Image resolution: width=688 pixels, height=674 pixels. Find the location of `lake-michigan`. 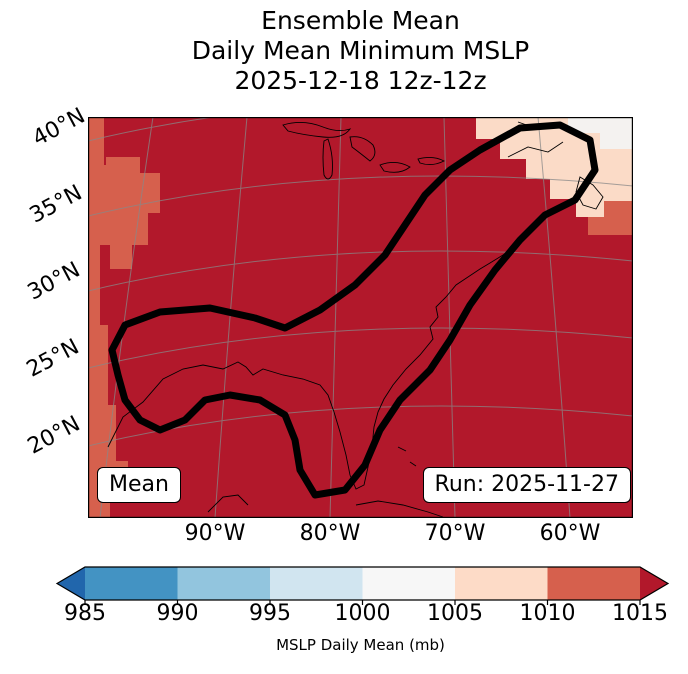

lake-michigan is located at coordinates (327, 159).